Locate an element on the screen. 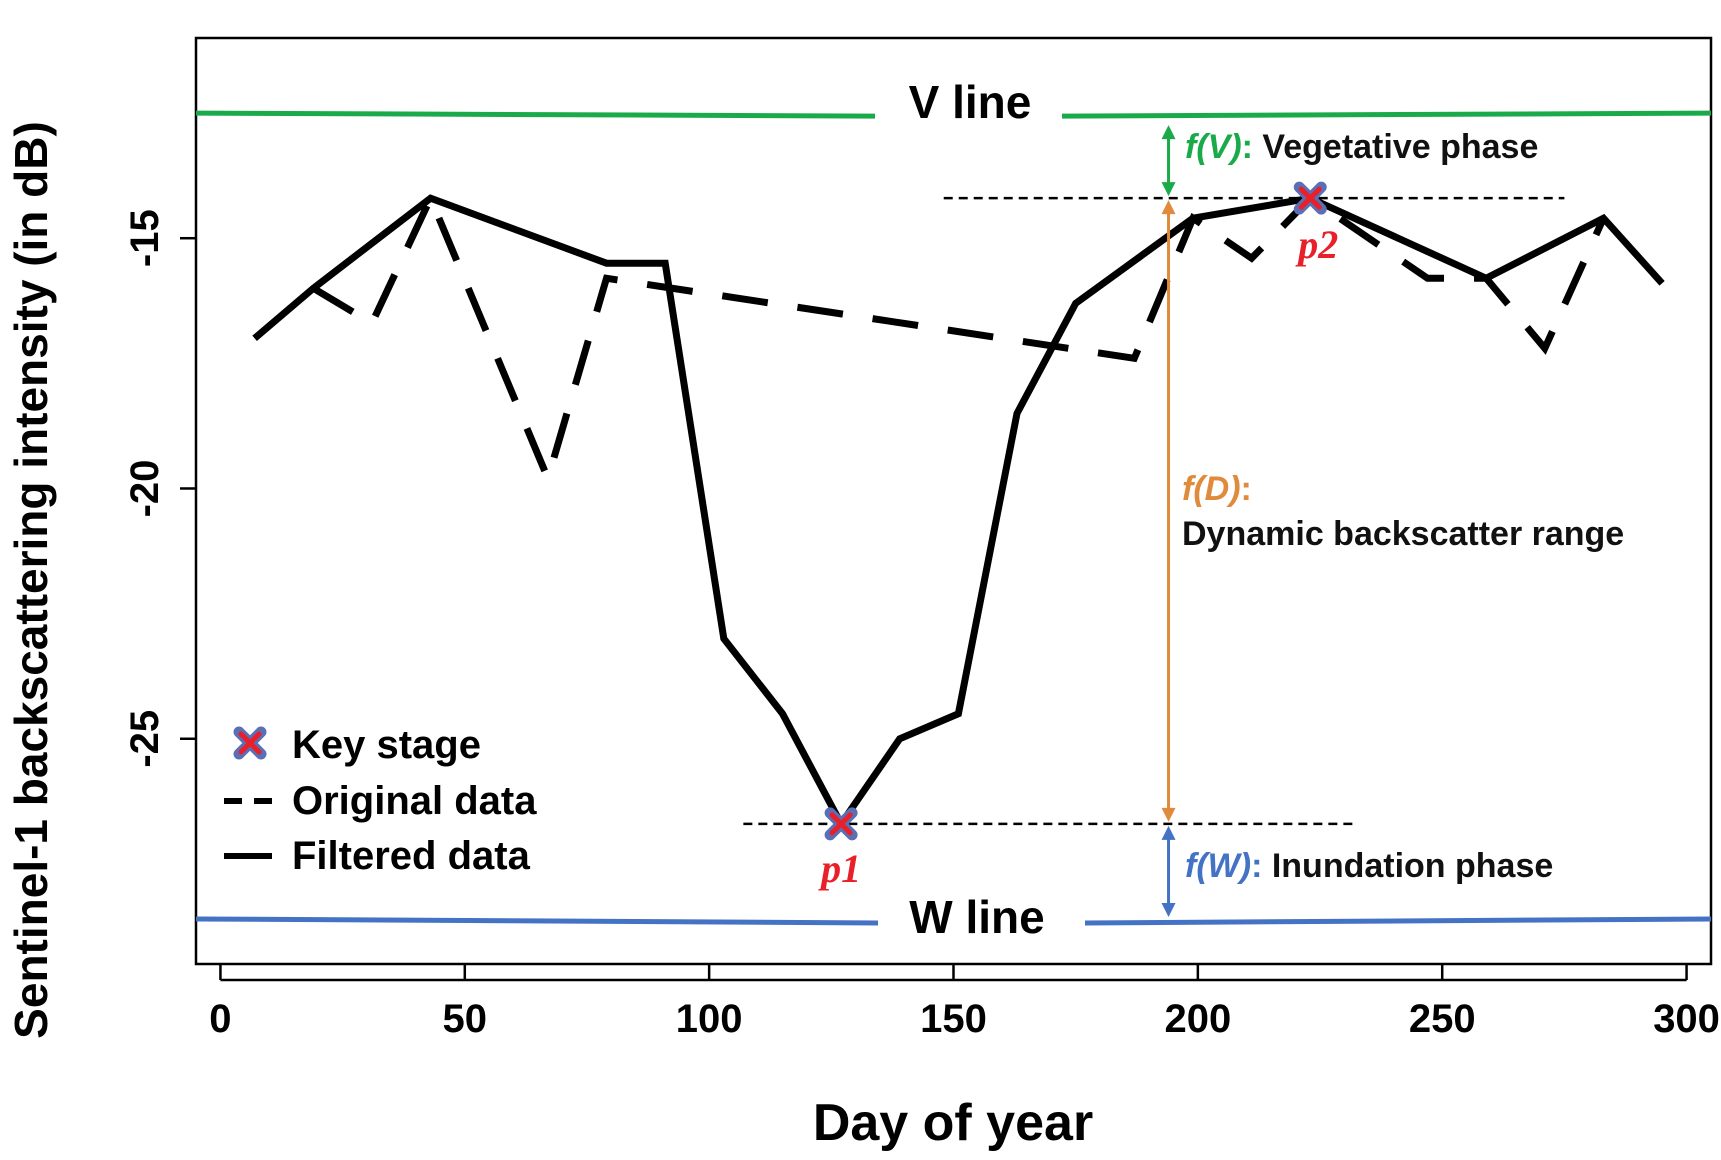 The height and width of the screenshot is (1160, 1721). y-tick-label--15: -15 is located at coordinates (145, 238).